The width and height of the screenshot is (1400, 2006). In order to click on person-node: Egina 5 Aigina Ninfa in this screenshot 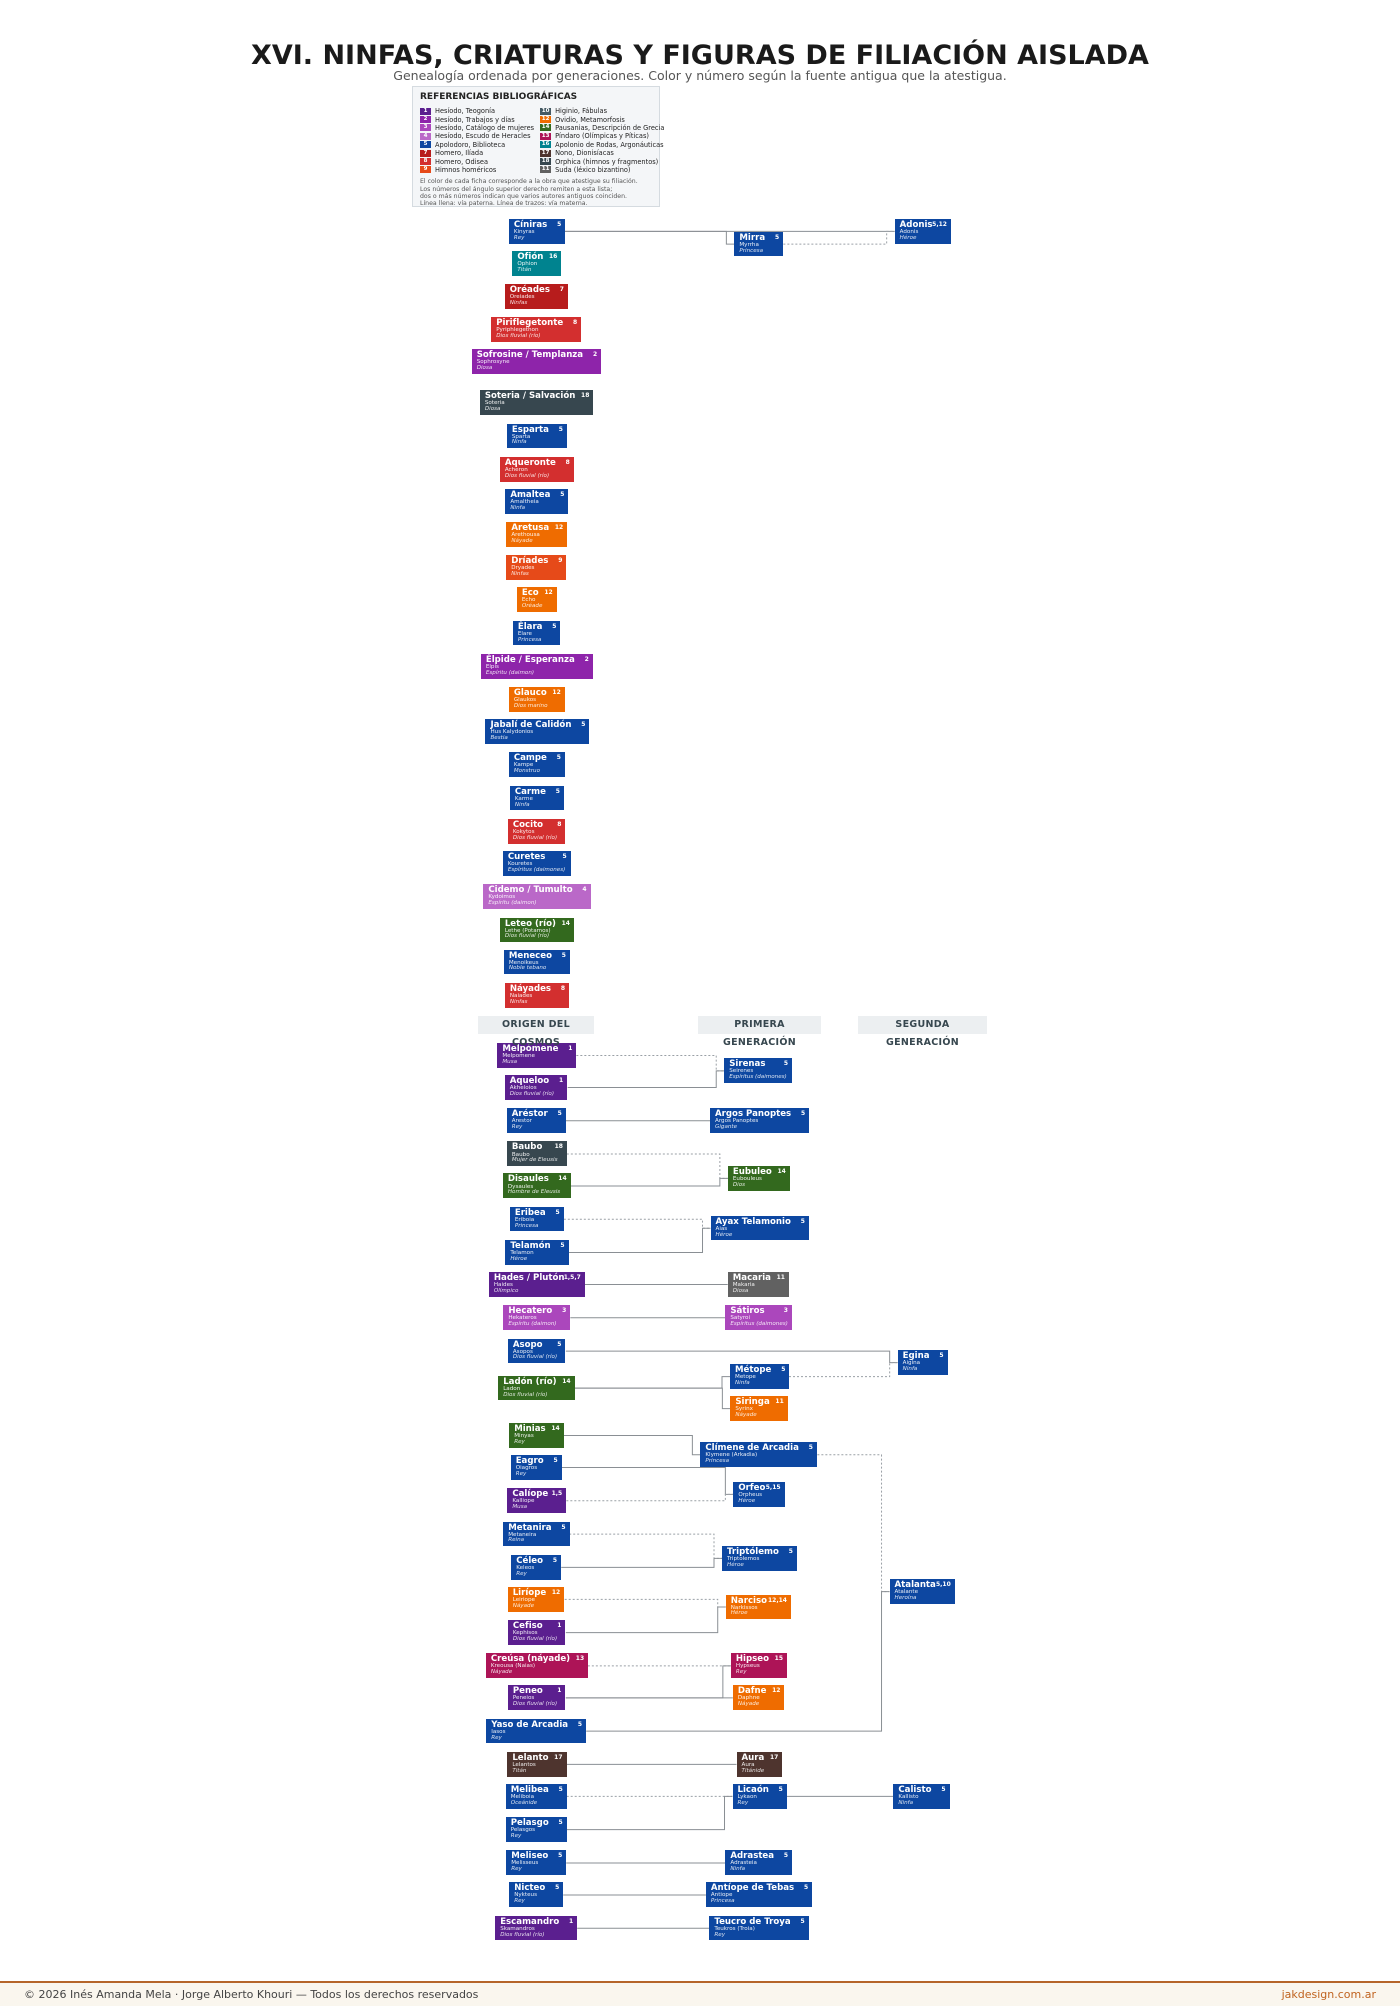, I will do `click(922, 1362)`.